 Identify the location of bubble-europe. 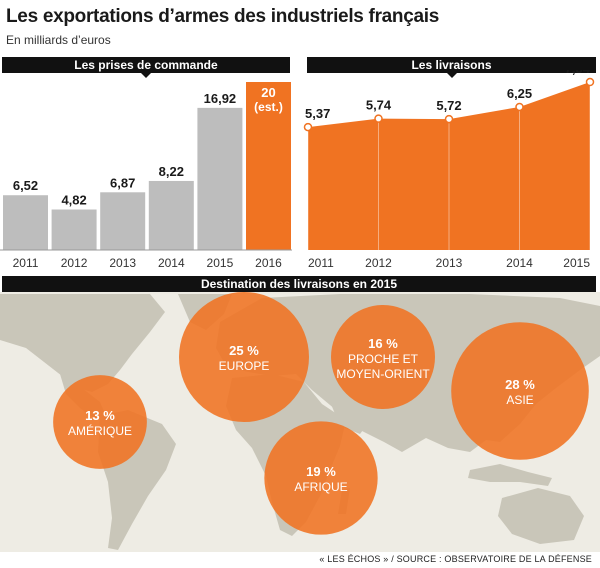
(244, 357).